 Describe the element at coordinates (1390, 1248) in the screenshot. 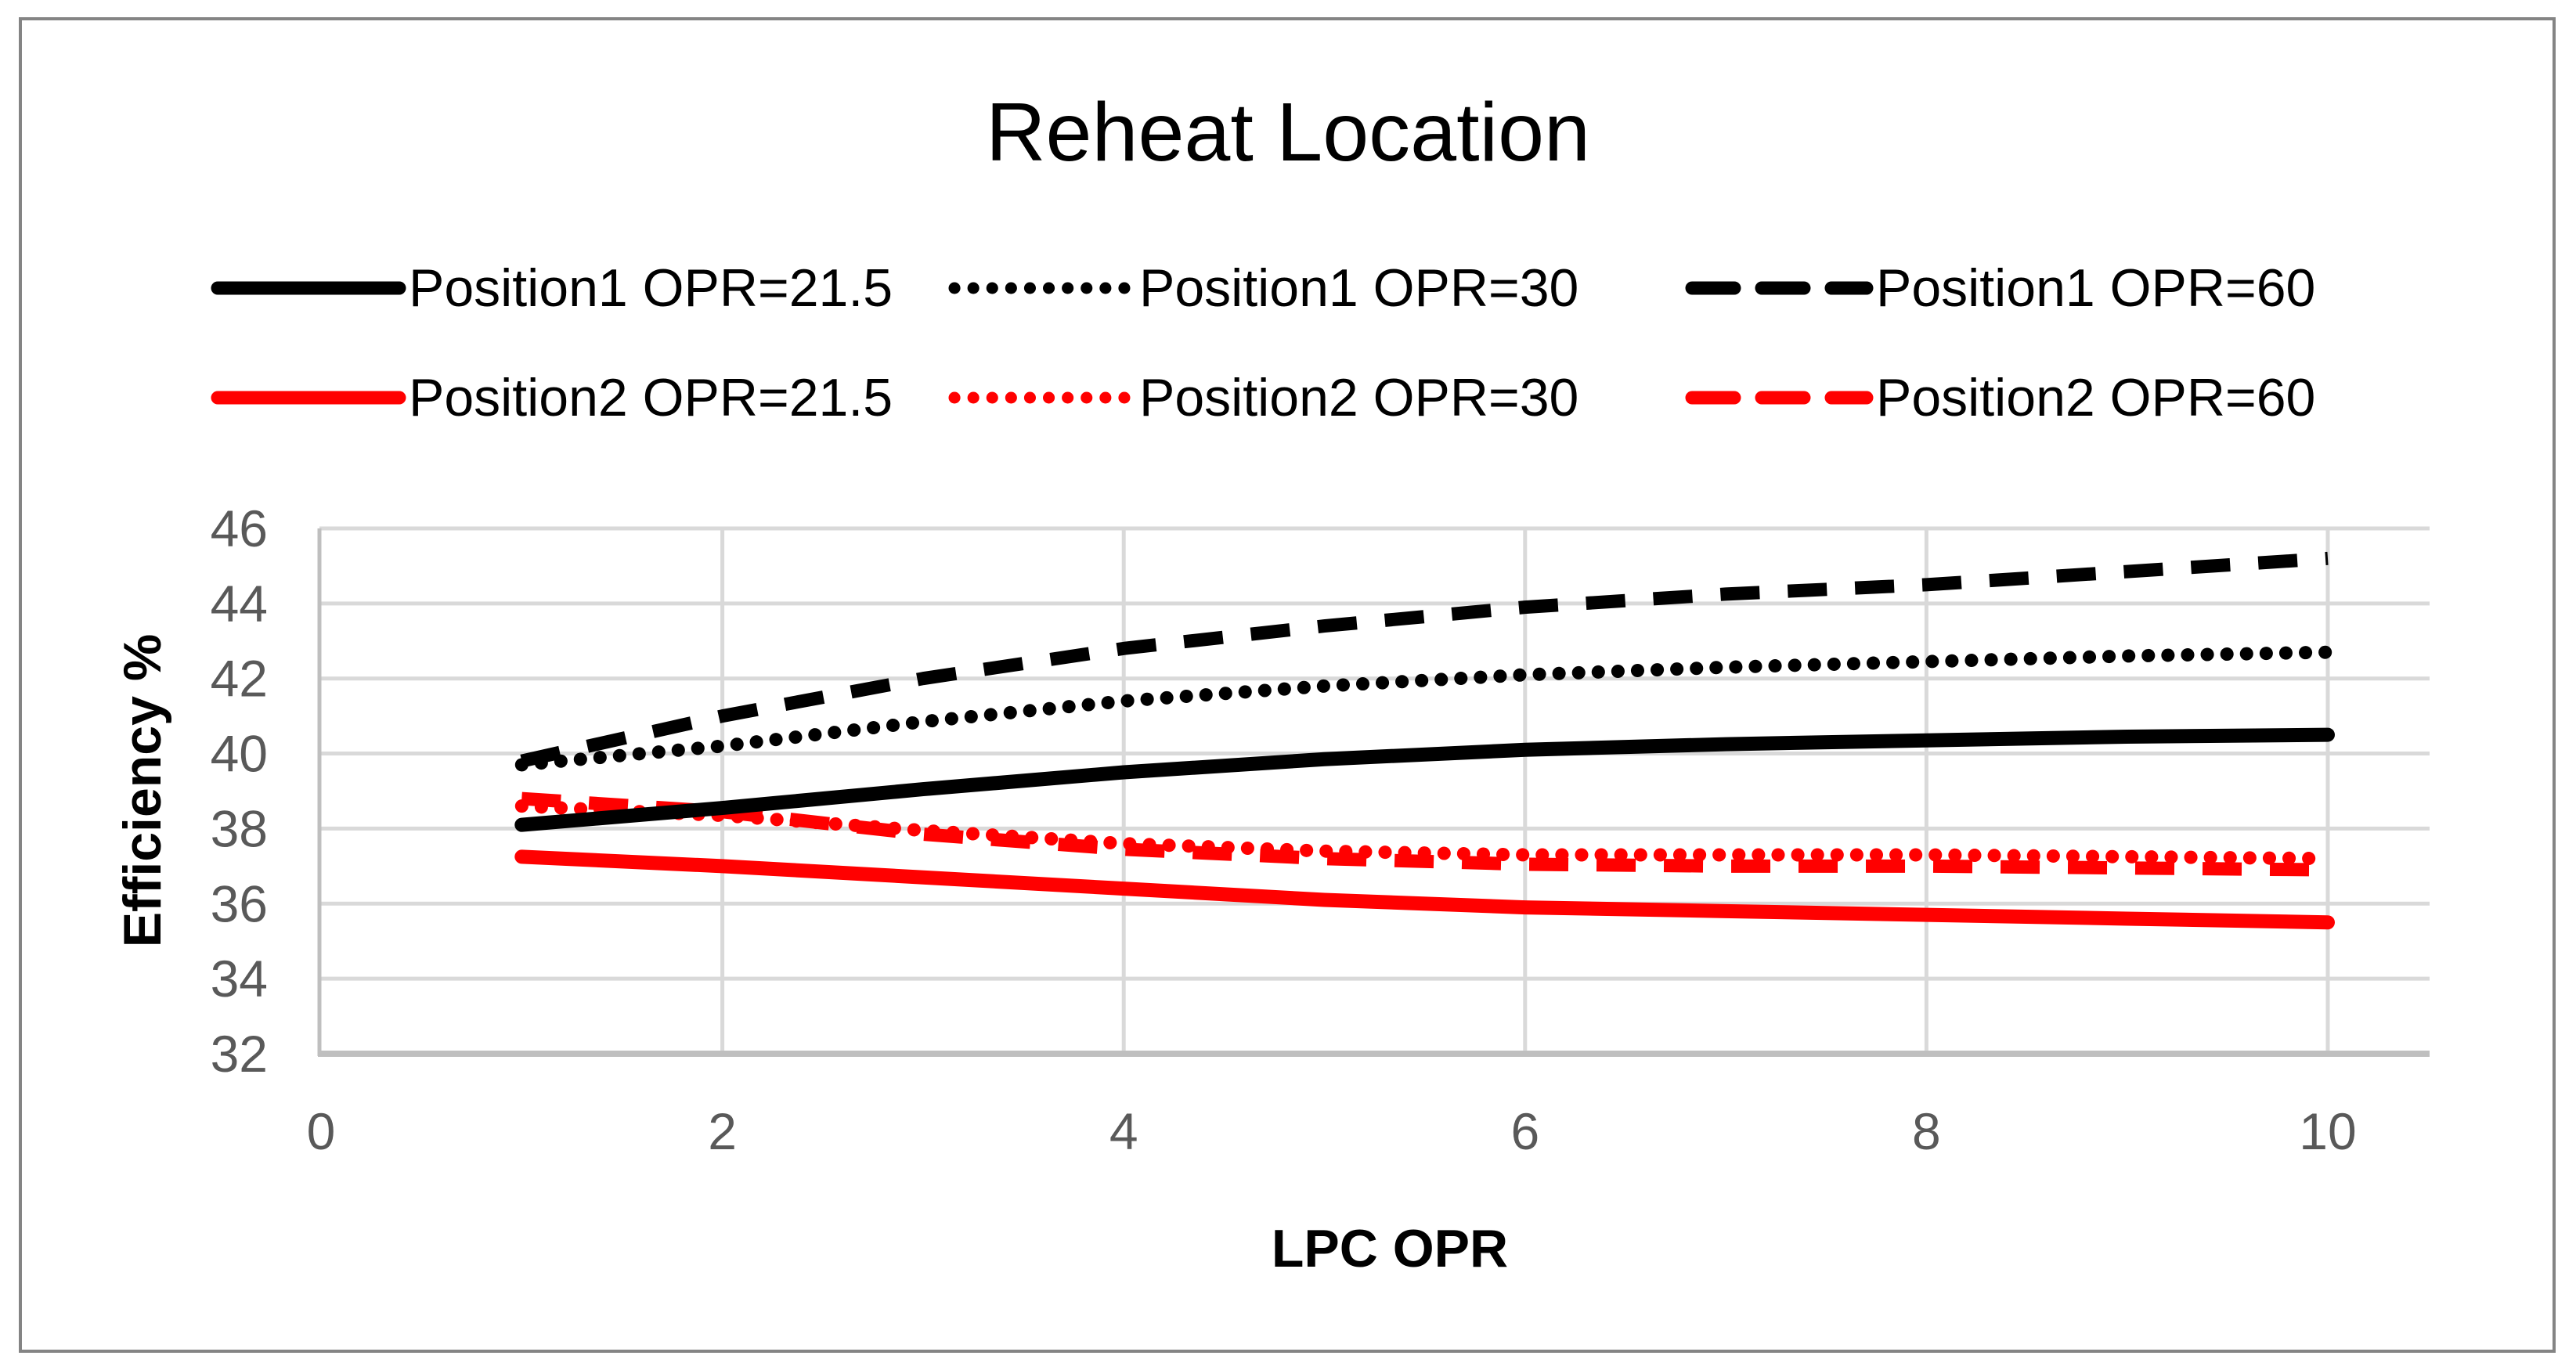

I see `x-axis-title: LPC OPR` at that location.